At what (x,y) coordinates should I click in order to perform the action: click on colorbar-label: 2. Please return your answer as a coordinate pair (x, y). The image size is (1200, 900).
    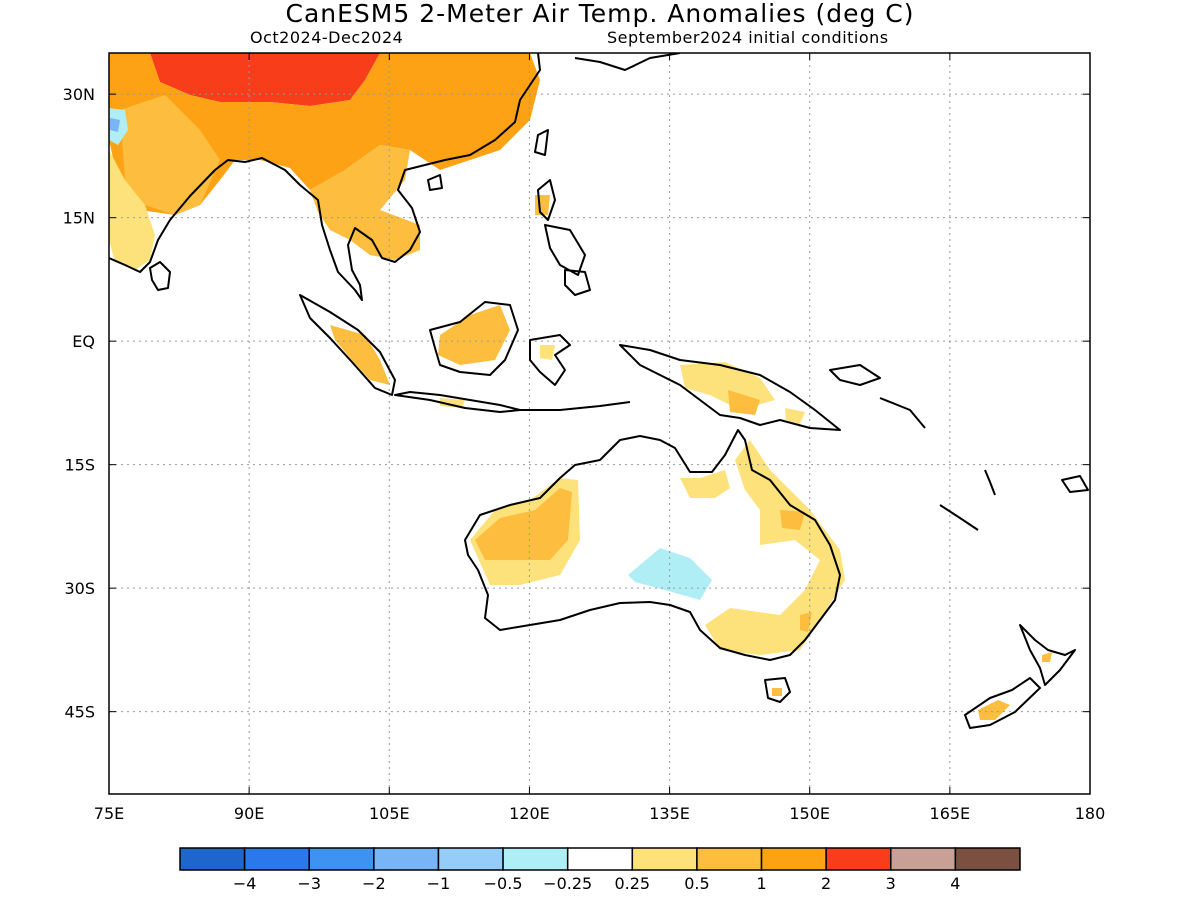
    Looking at the image, I should click on (826, 883).